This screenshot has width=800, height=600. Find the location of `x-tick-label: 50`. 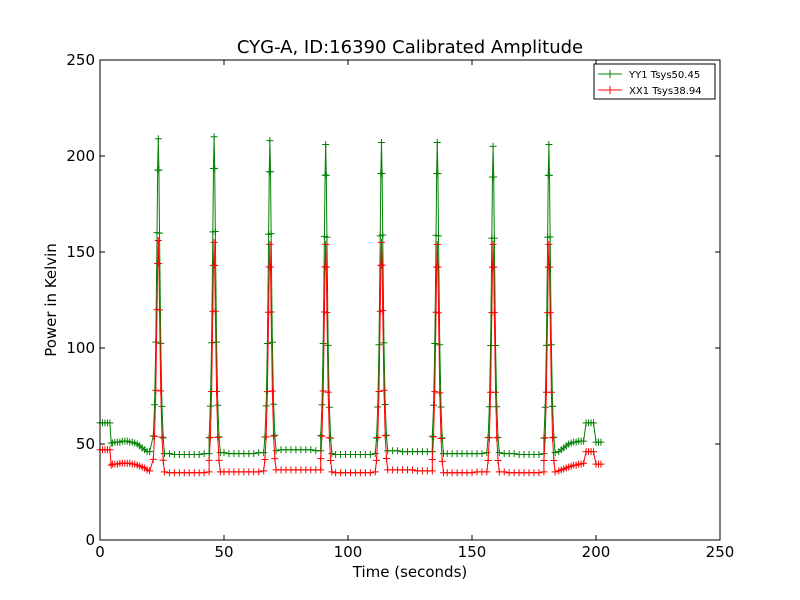

x-tick-label: 50 is located at coordinates (223, 552).